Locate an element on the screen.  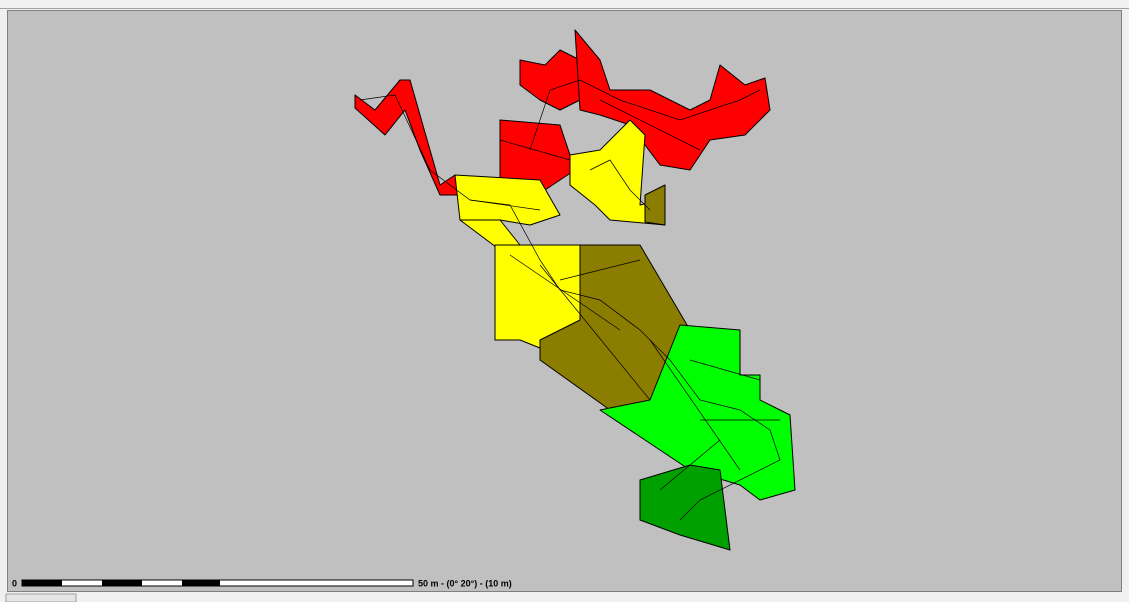
tab is located at coordinates (41, 597).